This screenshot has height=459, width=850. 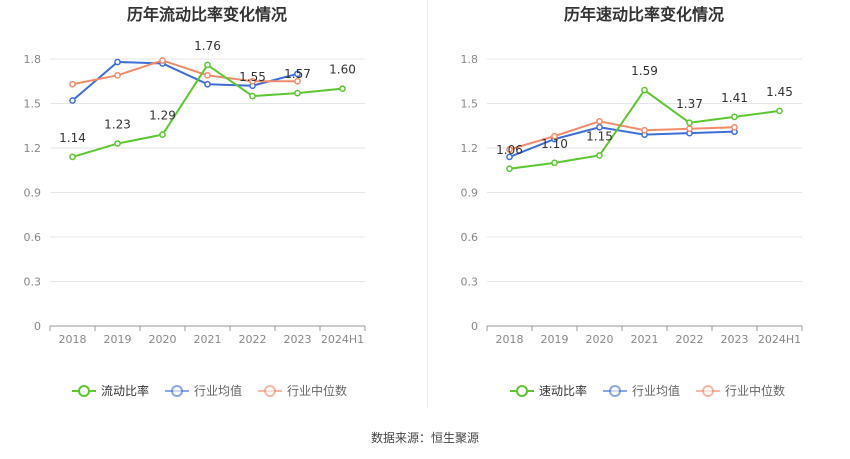 I want to click on legend-label-company: 流动比率, so click(x=125, y=390).